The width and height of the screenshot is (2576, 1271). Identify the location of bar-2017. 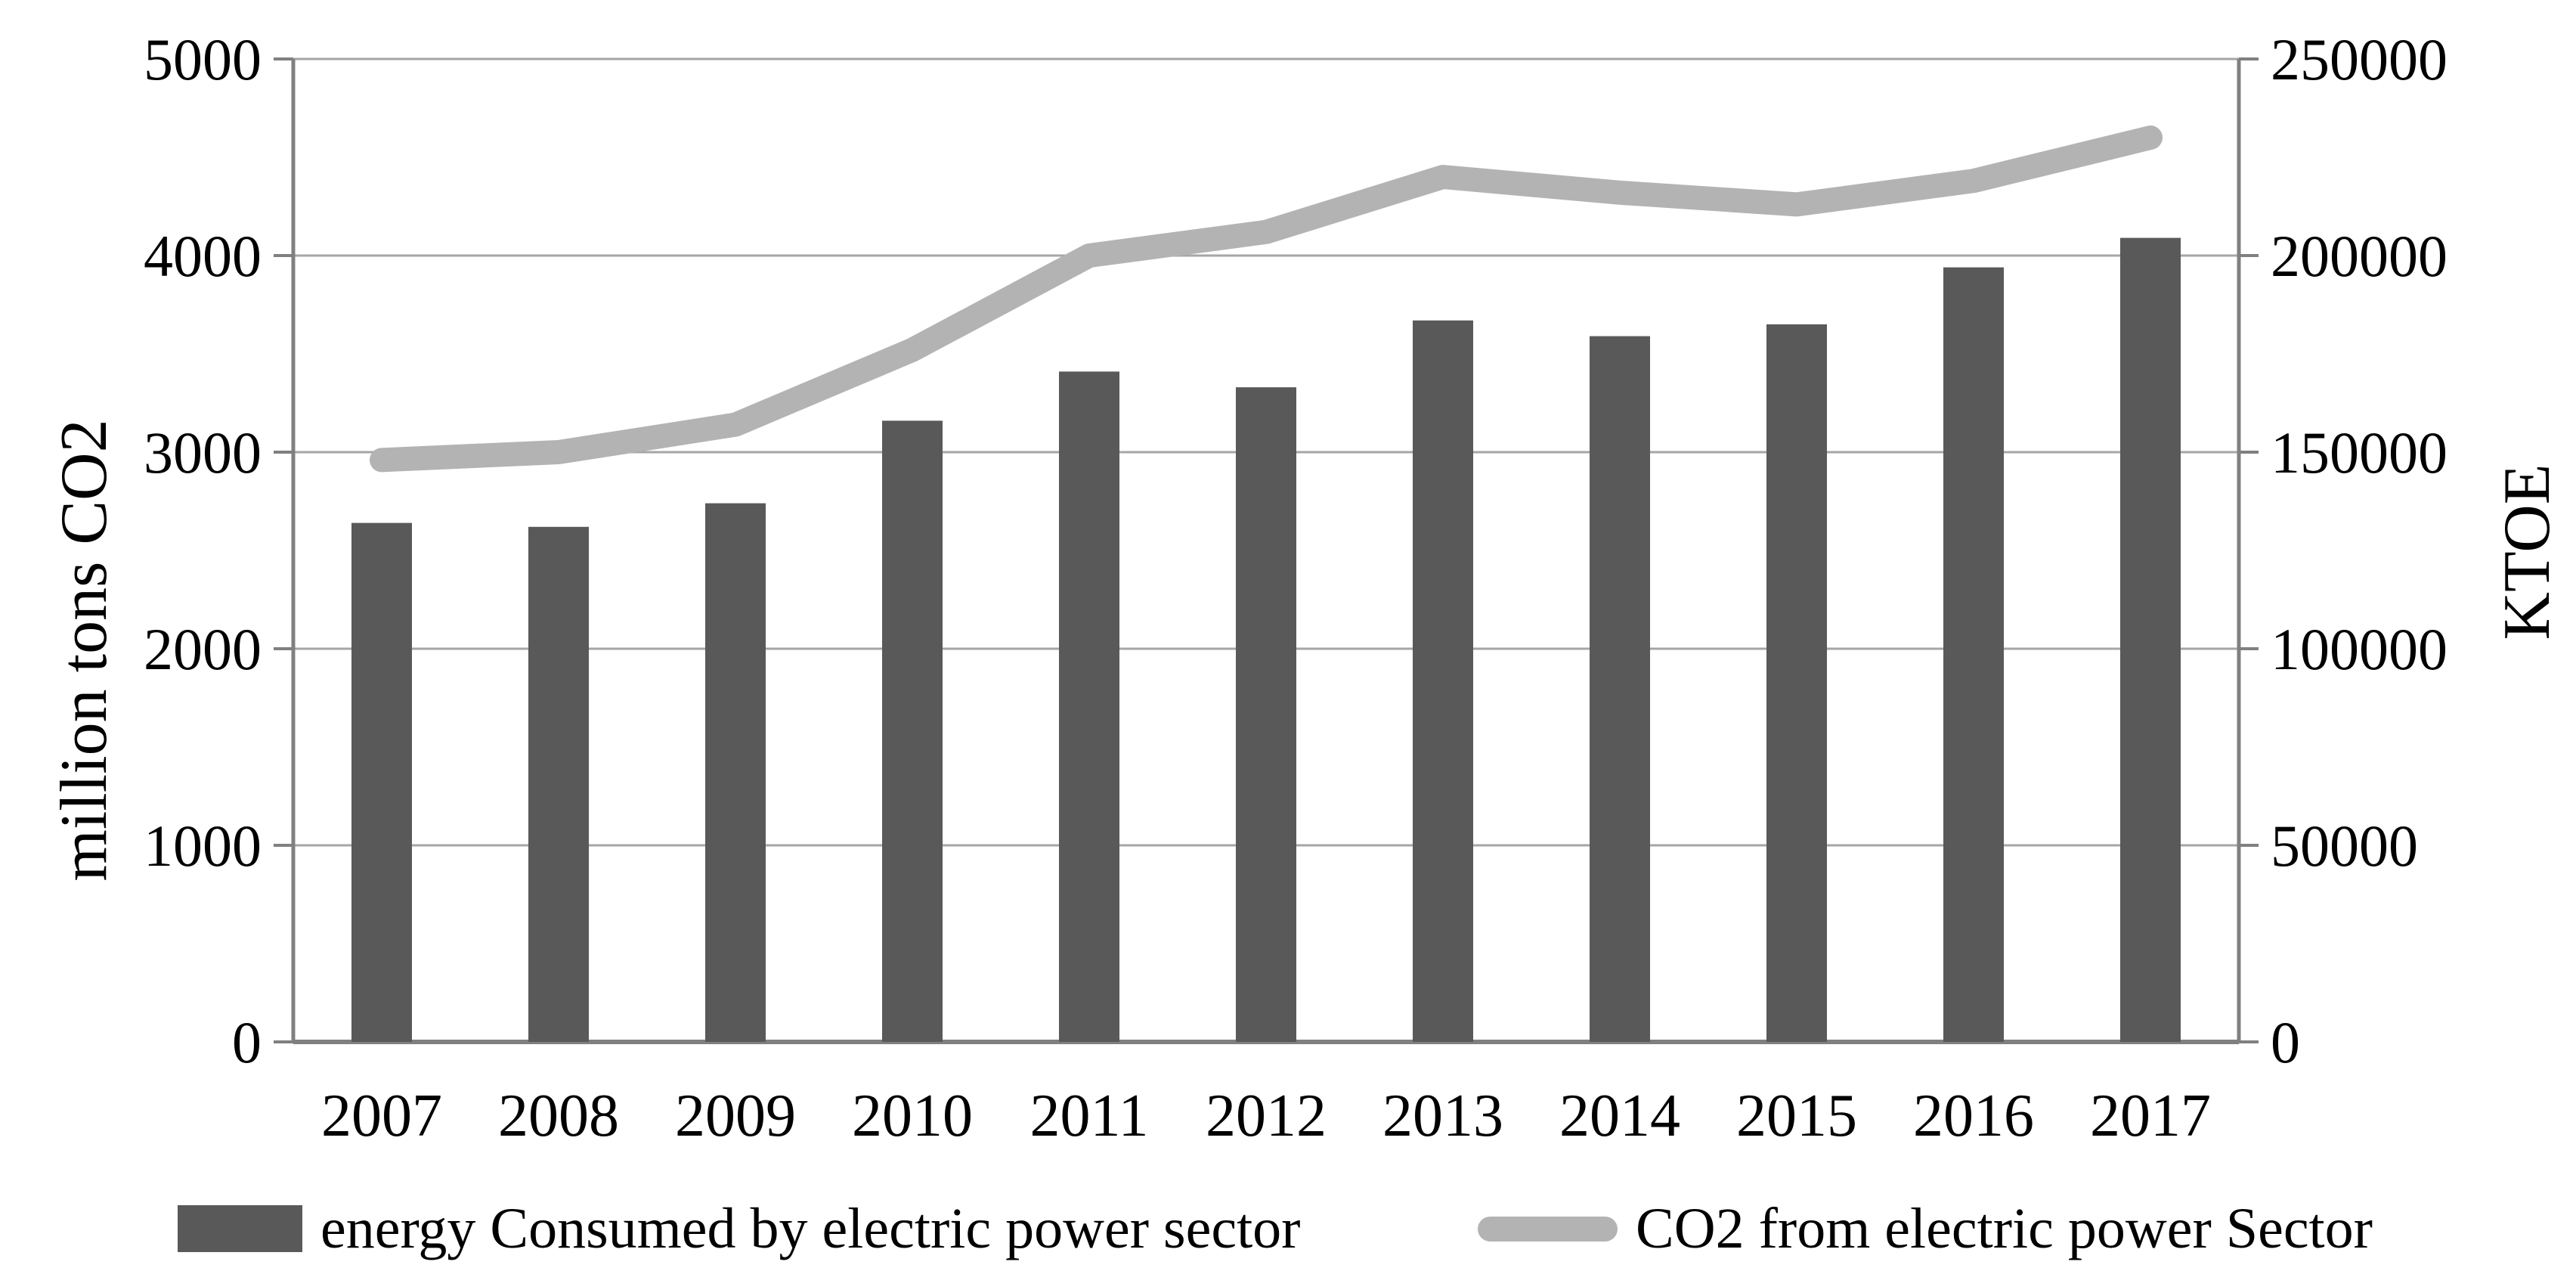
(2150, 640).